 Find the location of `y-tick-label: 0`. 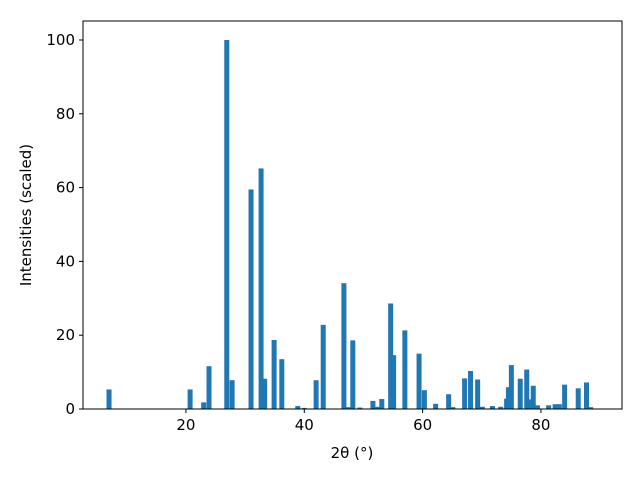

y-tick-label: 0 is located at coordinates (70, 409).